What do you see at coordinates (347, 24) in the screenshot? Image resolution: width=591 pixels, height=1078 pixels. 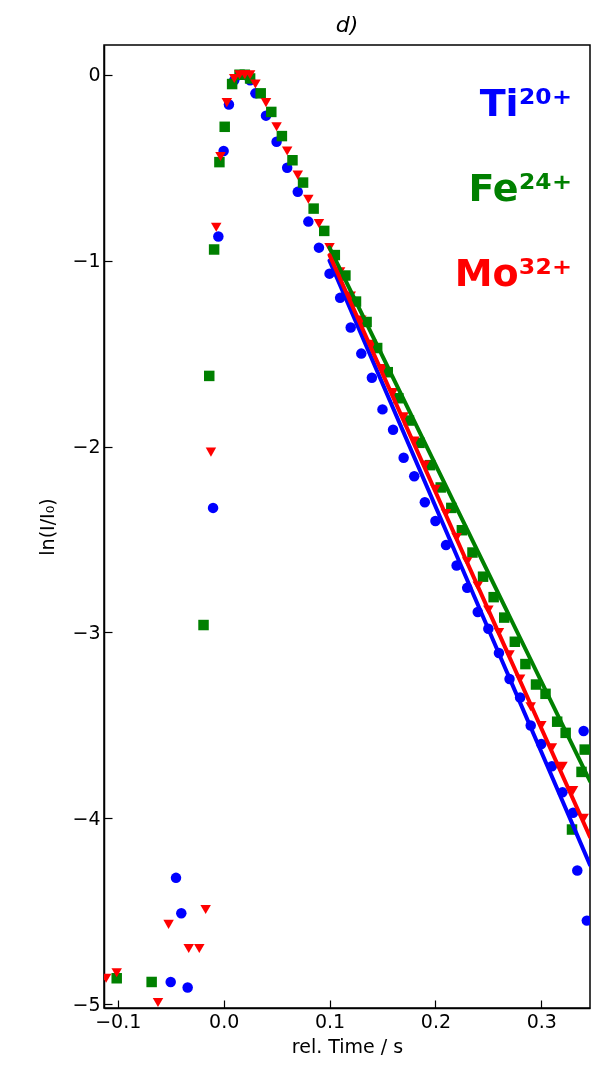 I see `chart-title: d)` at bounding box center [347, 24].